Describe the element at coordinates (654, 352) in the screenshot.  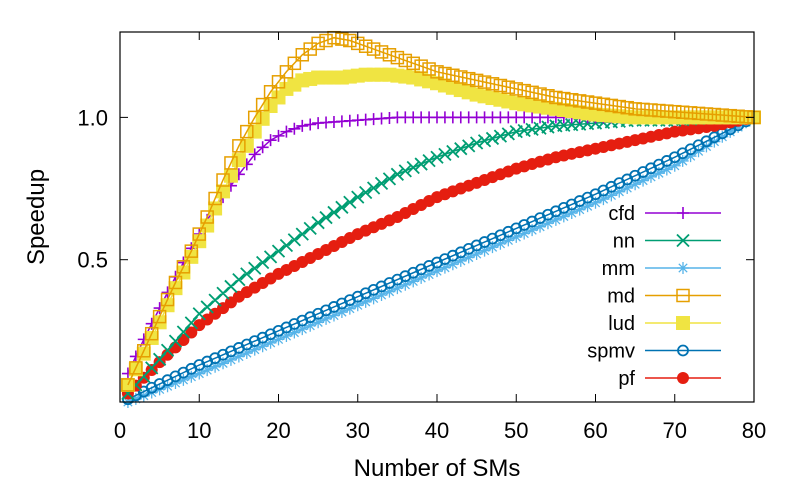
I see `legend-item-spmv: spmv` at that location.